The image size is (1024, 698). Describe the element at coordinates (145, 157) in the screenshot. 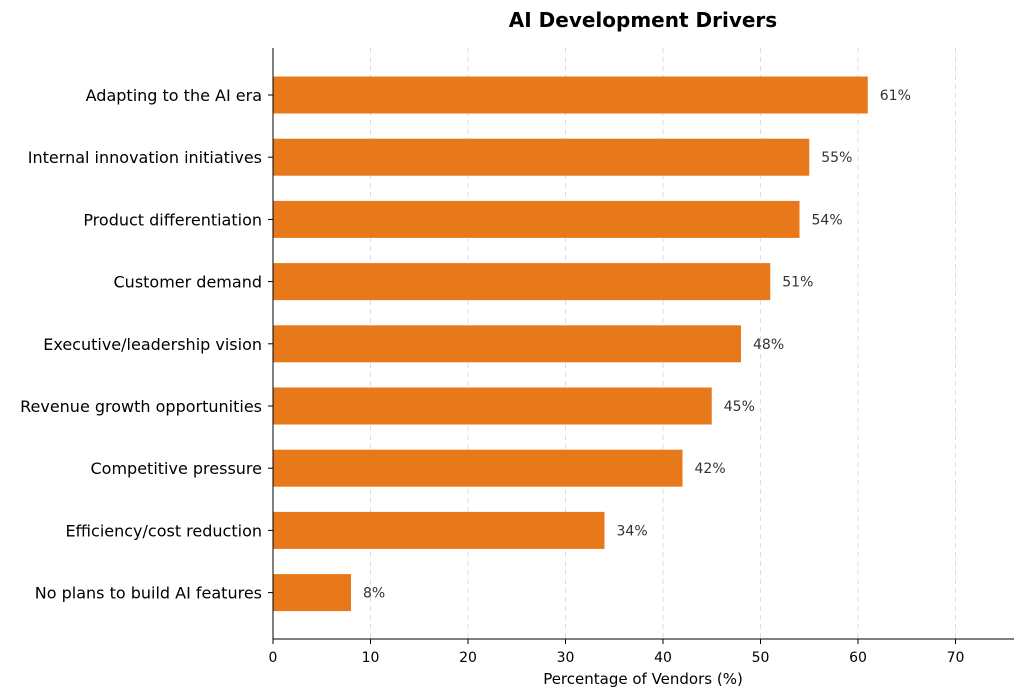

I see `category-label: Internal innovation initiatives` at that location.